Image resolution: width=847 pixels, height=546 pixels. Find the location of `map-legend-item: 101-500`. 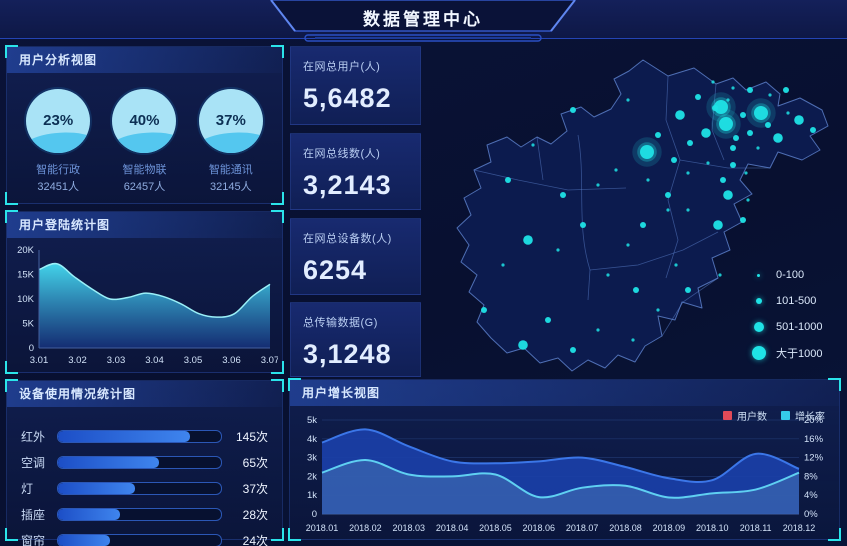

map-legend-item: 101-500 is located at coordinates (787, 301).